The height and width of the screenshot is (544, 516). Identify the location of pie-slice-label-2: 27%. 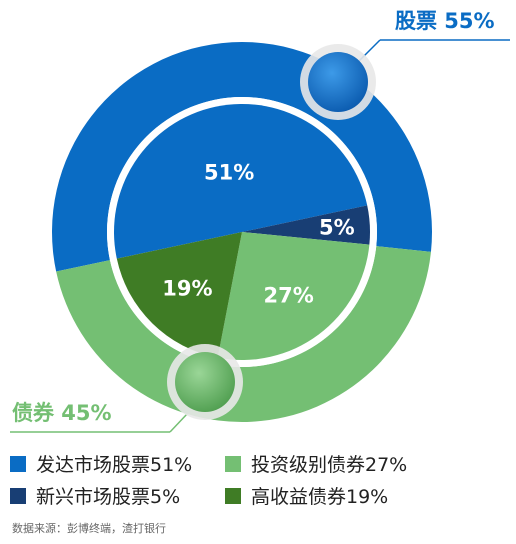
(288, 296).